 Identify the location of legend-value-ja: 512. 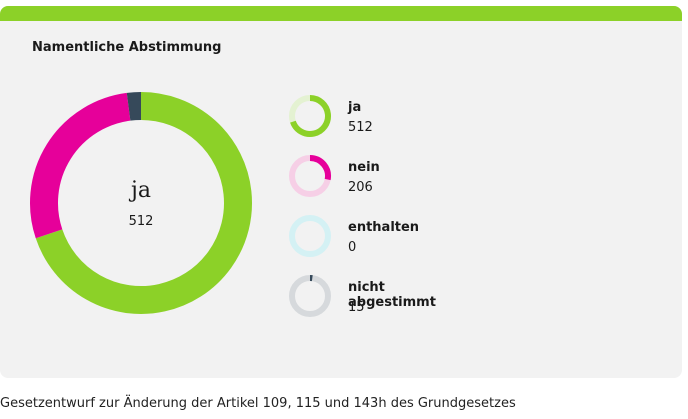
(360, 127).